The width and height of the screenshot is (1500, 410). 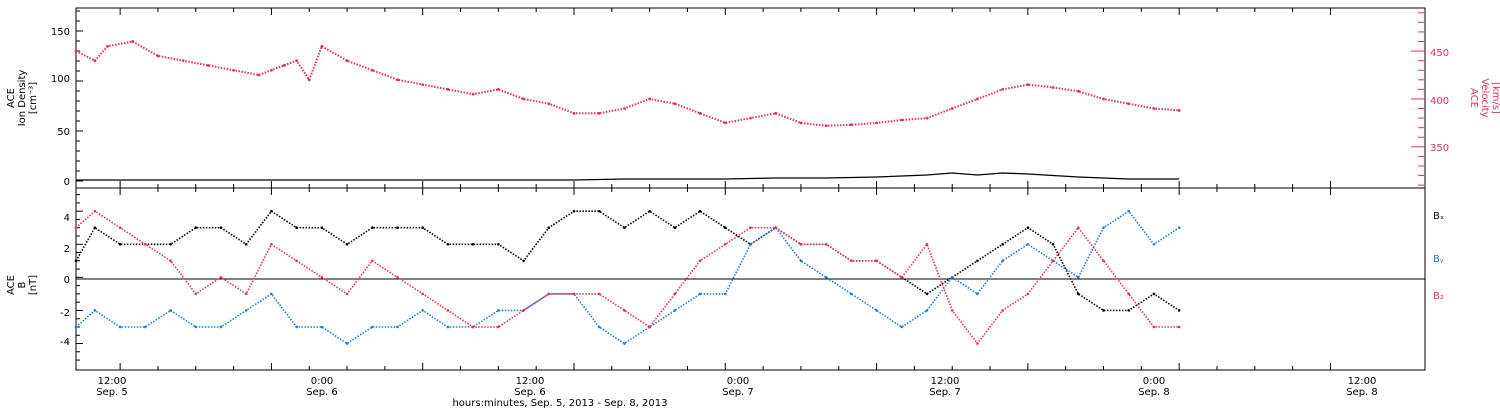 I want to click on density-axis-label-line: Ion Density, so click(x=22, y=98).